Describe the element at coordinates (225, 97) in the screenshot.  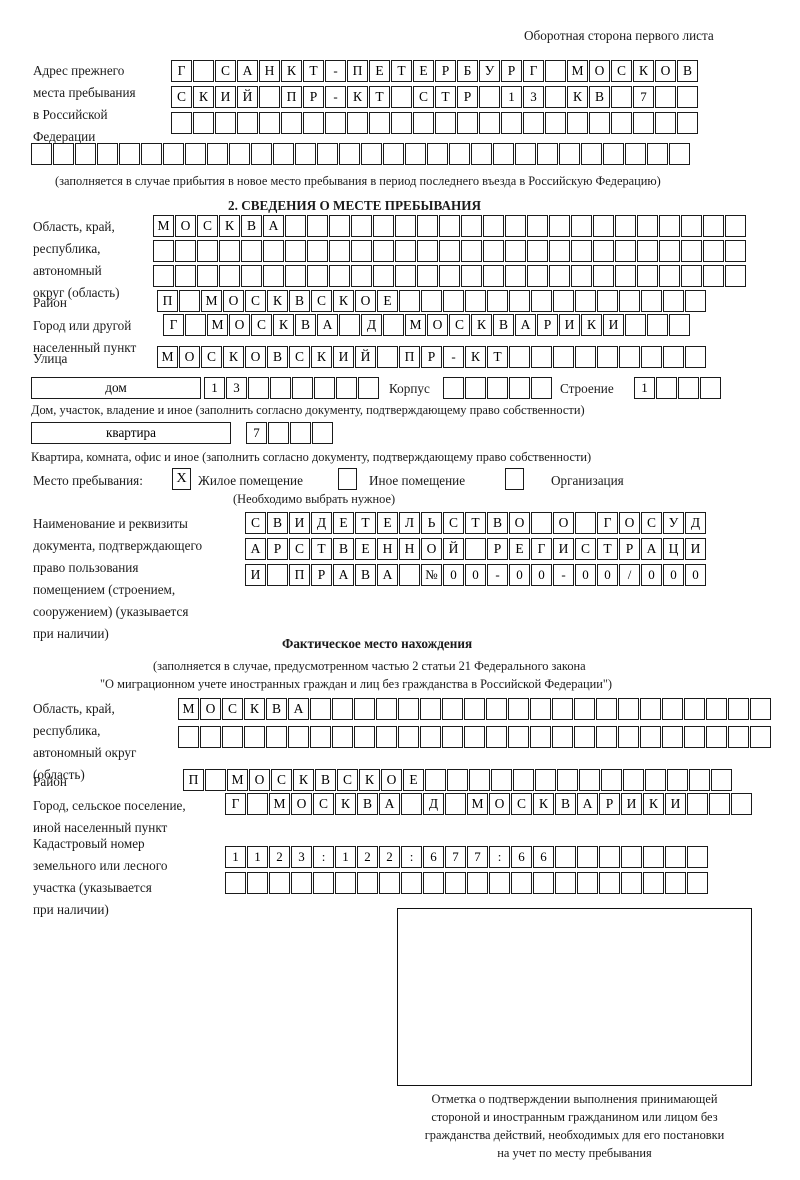
I see `previous-address-row-2-cell-3: И` at that location.